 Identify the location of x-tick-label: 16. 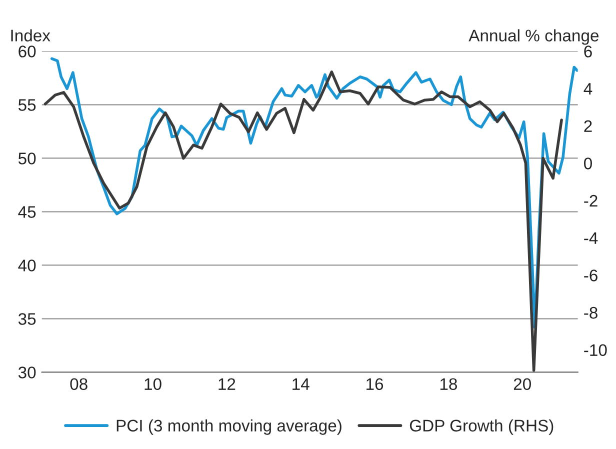
(375, 384).